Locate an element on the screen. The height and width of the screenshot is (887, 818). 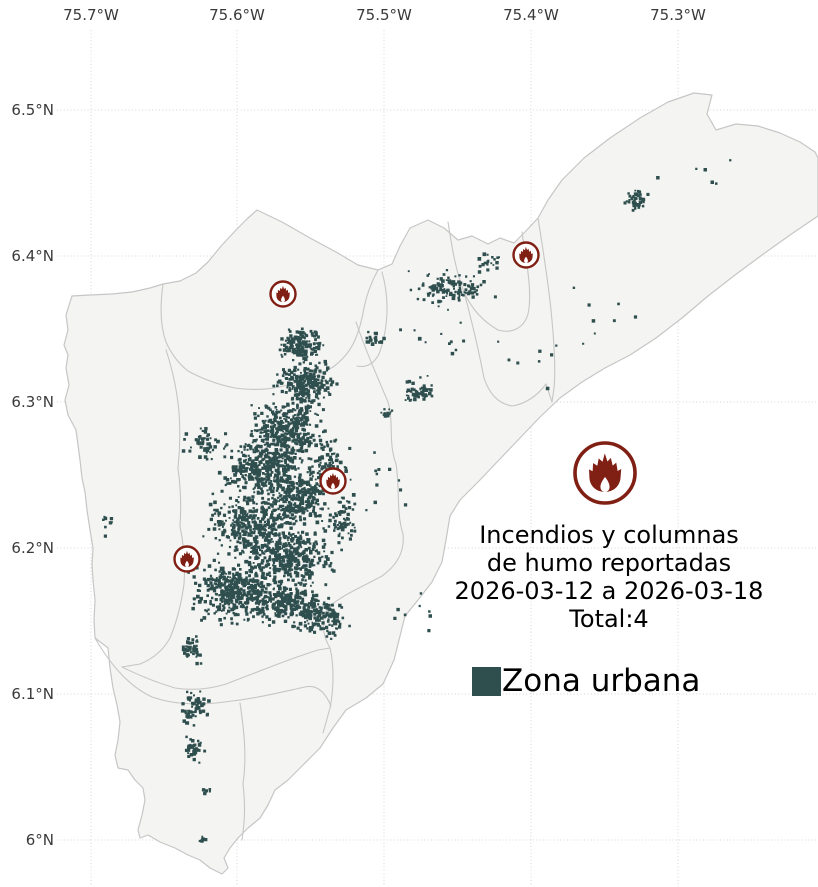
annotation-line: de humo reportadas is located at coordinates (609, 563).